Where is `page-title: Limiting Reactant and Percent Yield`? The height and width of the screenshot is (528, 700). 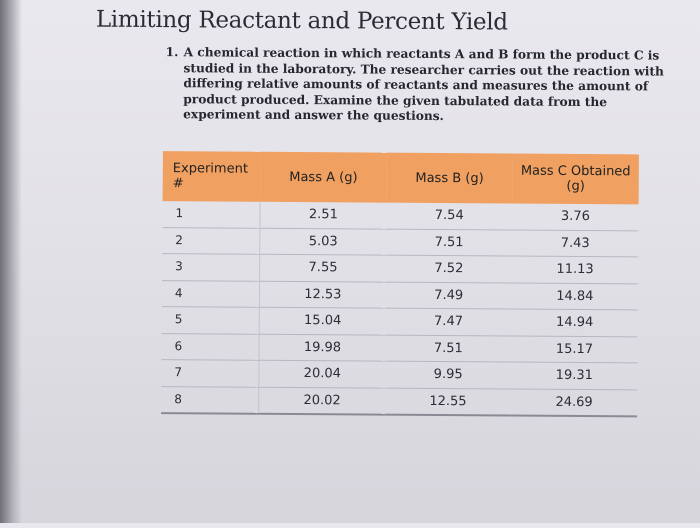 page-title: Limiting Reactant and Percent Yield is located at coordinates (301, 21).